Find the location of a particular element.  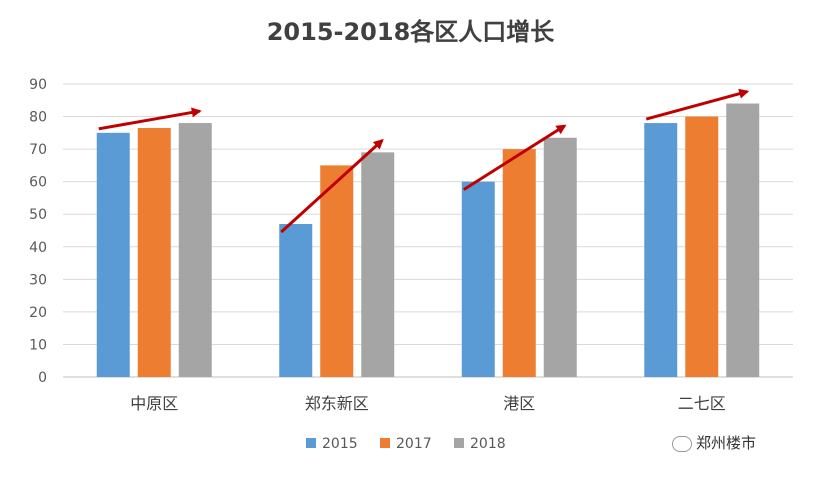

legend-swatch-2017 is located at coordinates (385, 443).